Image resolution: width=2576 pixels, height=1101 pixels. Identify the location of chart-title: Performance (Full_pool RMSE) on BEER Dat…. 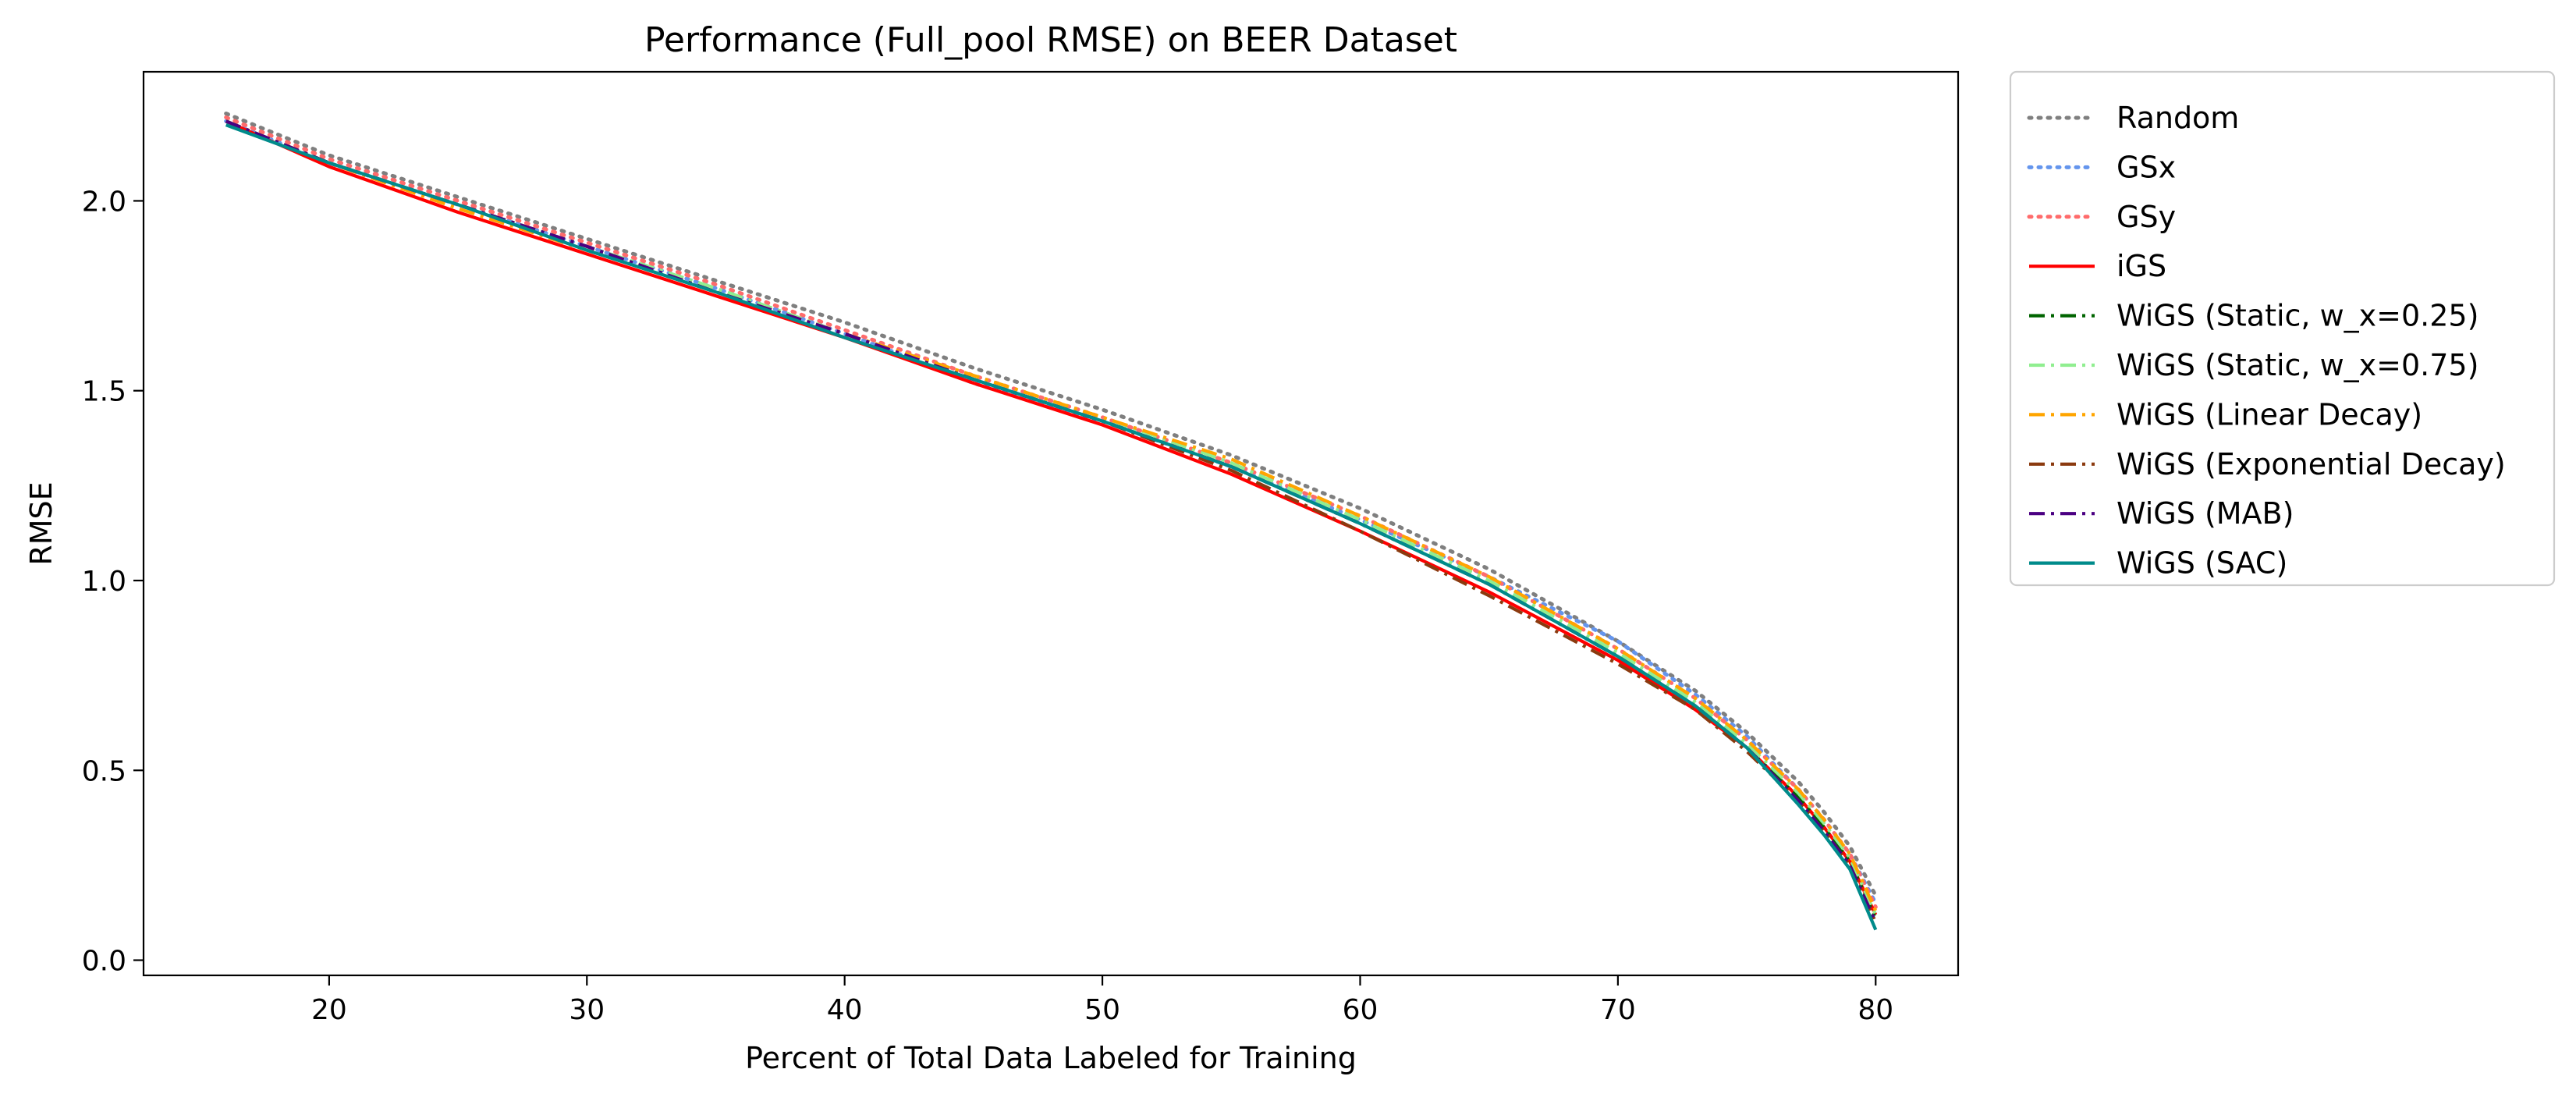
(1050, 40).